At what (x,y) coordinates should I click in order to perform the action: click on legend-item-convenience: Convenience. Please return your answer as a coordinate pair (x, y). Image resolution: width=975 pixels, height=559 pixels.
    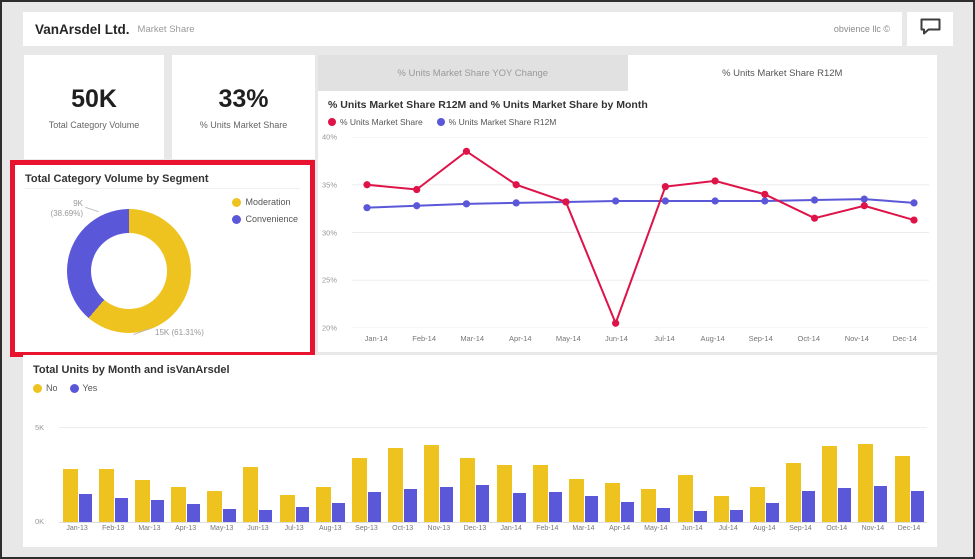
    Looking at the image, I should click on (265, 219).